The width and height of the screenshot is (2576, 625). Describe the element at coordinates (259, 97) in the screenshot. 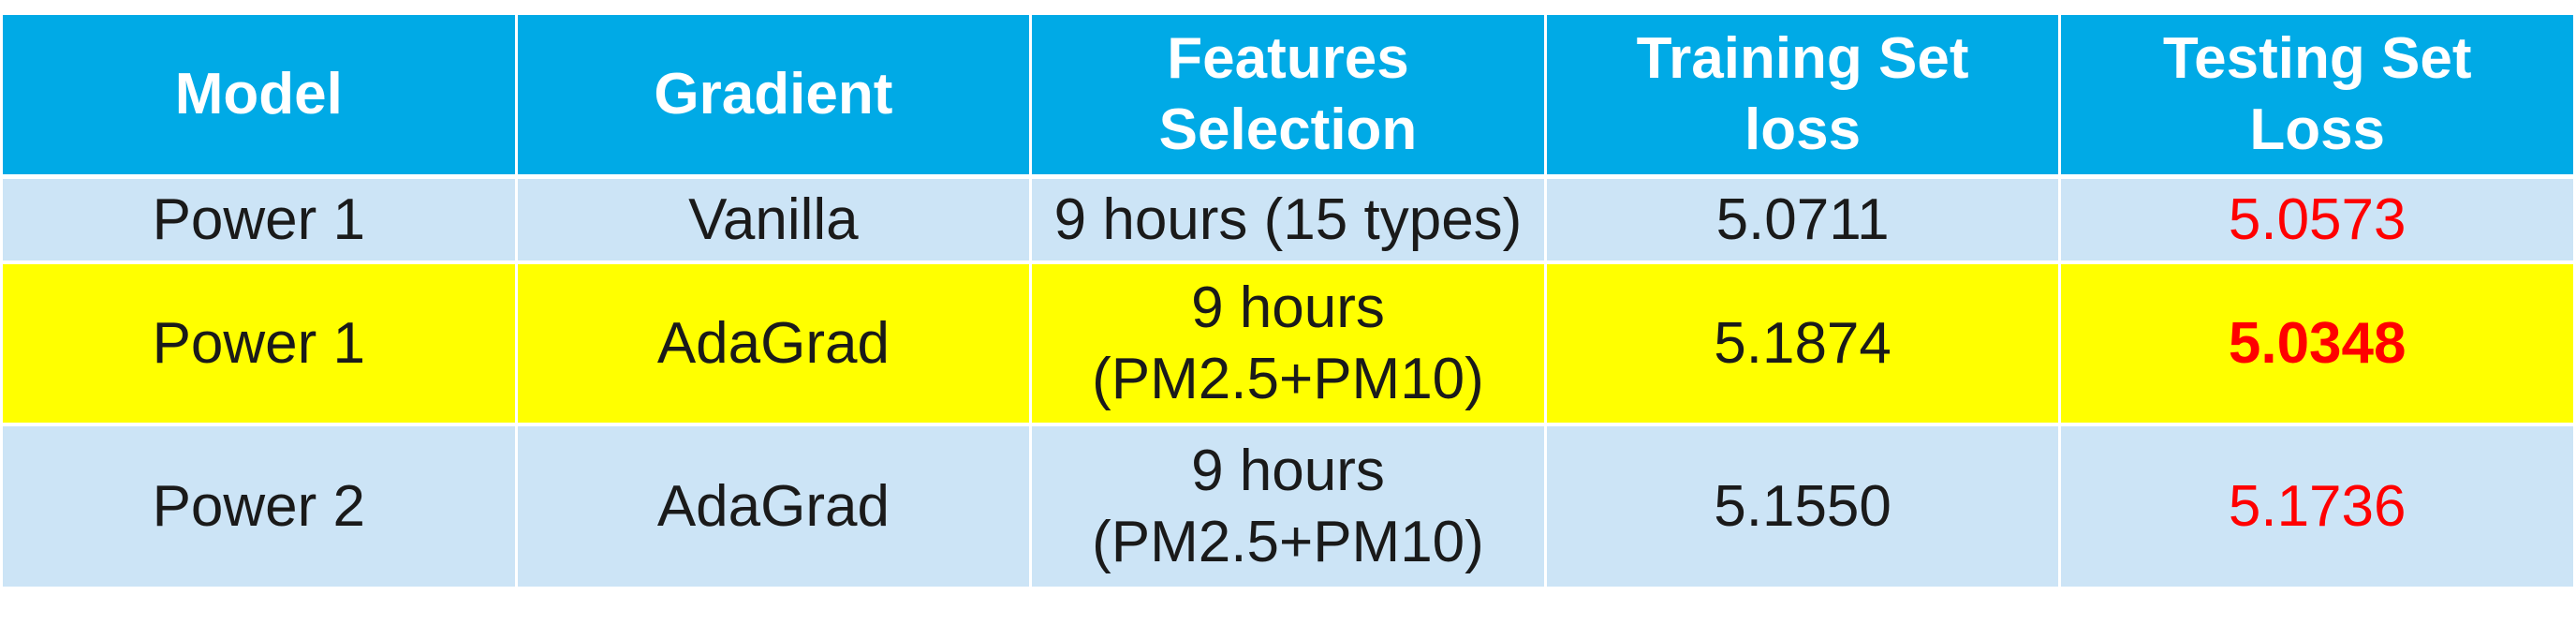

I see `header-model: Model` at that location.